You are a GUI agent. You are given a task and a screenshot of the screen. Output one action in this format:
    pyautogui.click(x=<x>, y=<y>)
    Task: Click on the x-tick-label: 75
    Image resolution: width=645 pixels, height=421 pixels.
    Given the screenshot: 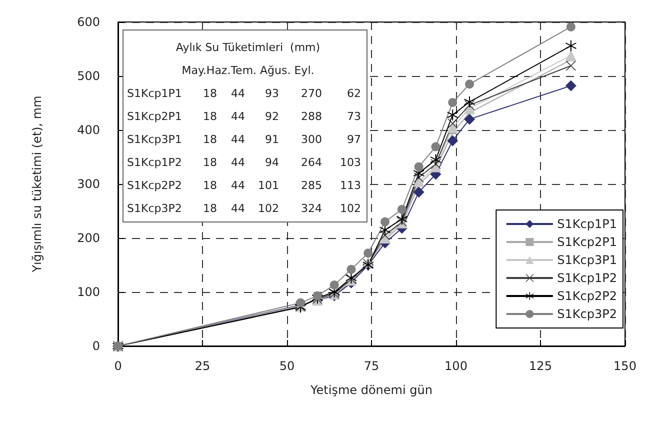 What is the action you would take?
    pyautogui.click(x=372, y=366)
    